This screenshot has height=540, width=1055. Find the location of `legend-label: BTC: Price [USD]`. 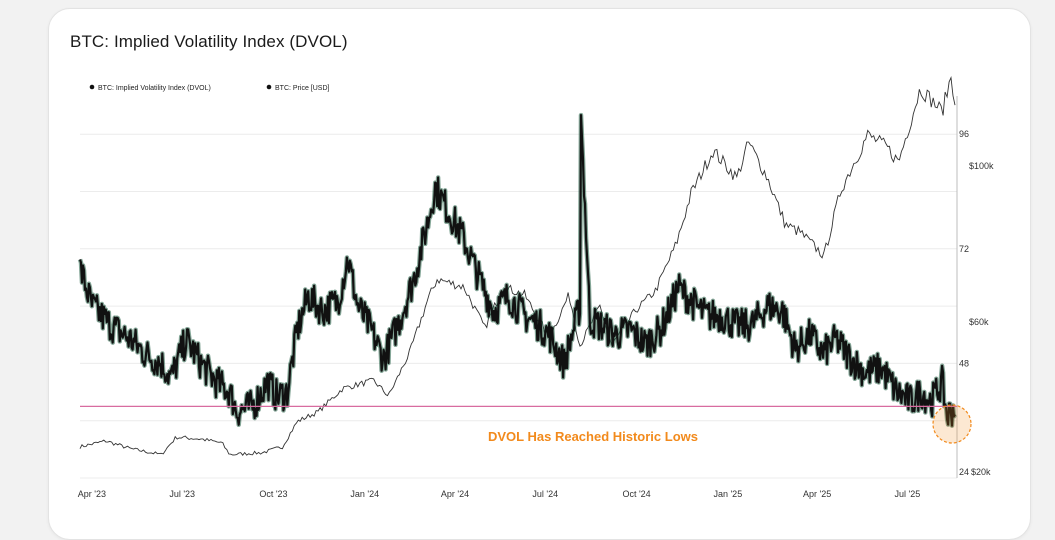

legend-label: BTC: Price [USD] is located at coordinates (302, 88).